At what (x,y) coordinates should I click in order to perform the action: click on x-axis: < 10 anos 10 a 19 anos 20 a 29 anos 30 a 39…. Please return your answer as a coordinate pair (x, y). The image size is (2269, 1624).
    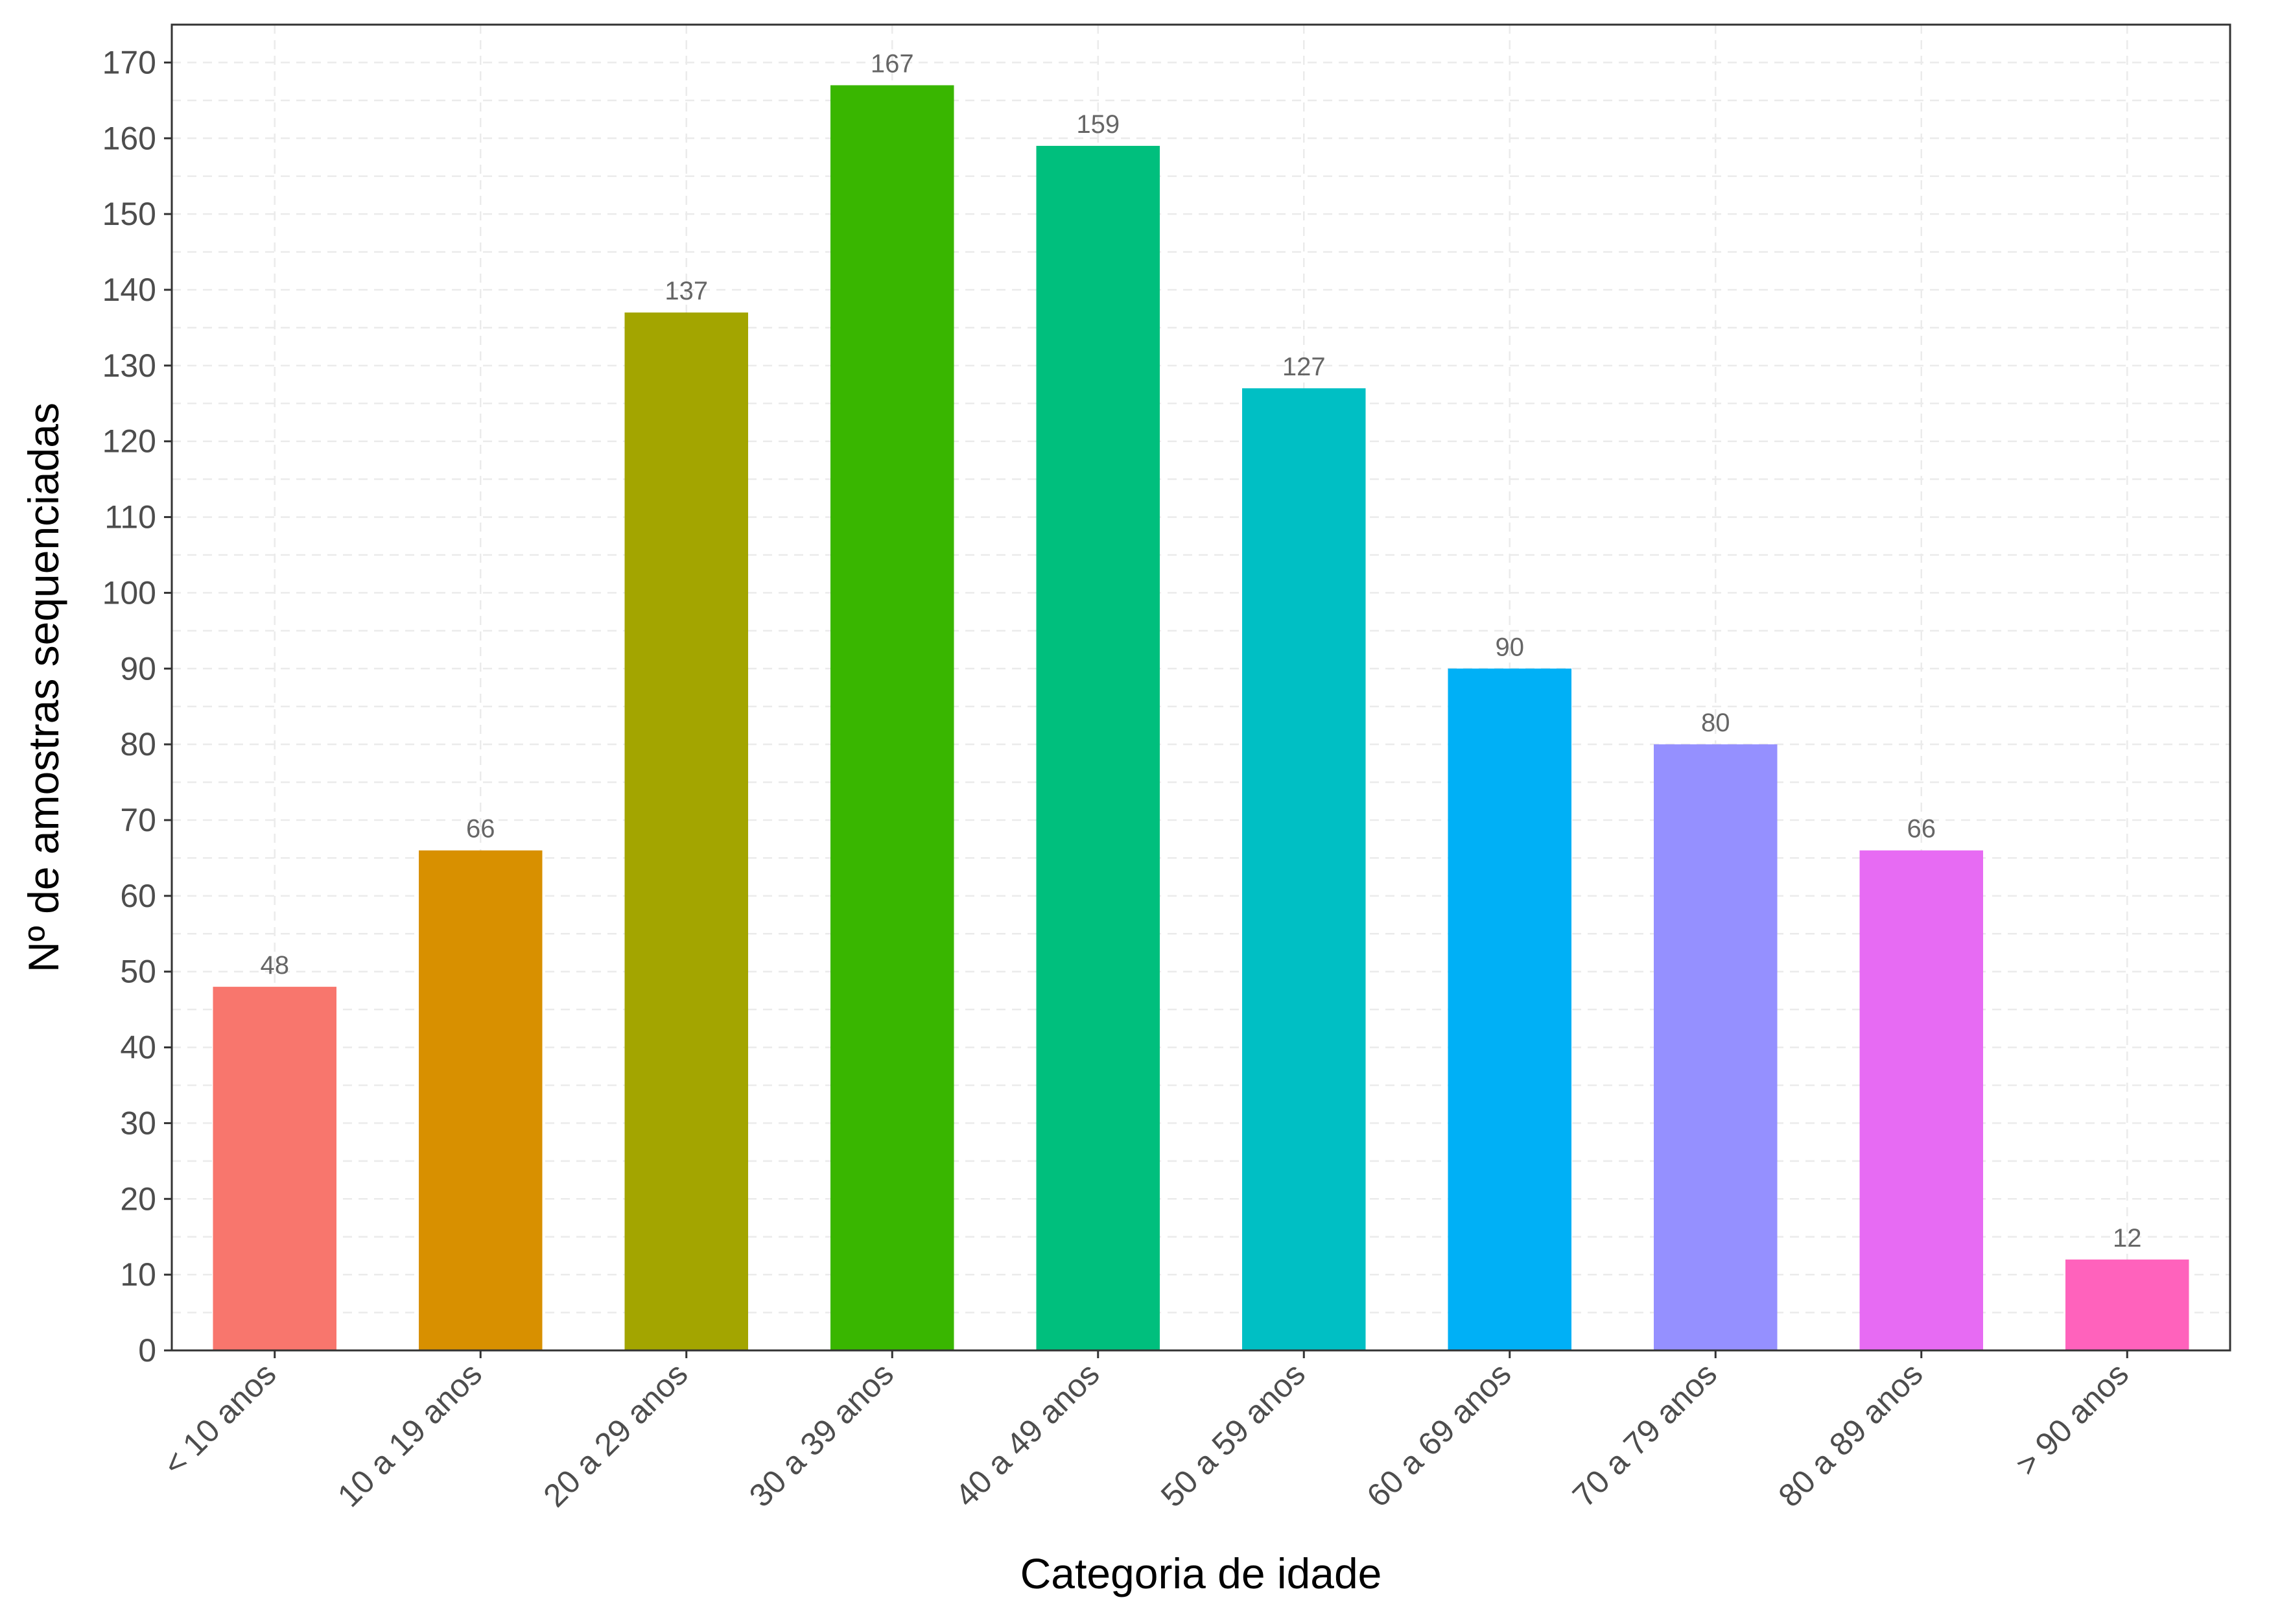
    Looking at the image, I should click on (1145, 1432).